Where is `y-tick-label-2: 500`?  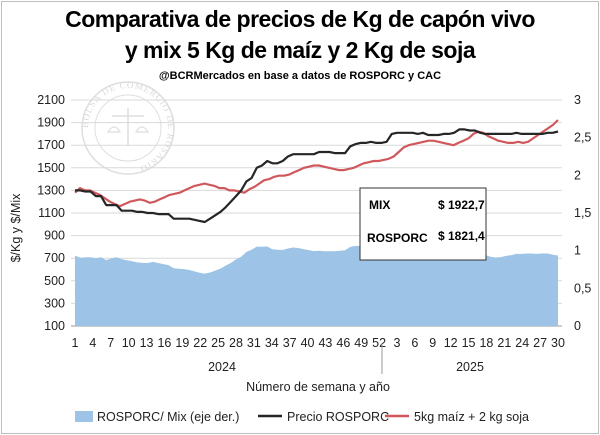
y-tick-label-2: 500 is located at coordinates (54, 281).